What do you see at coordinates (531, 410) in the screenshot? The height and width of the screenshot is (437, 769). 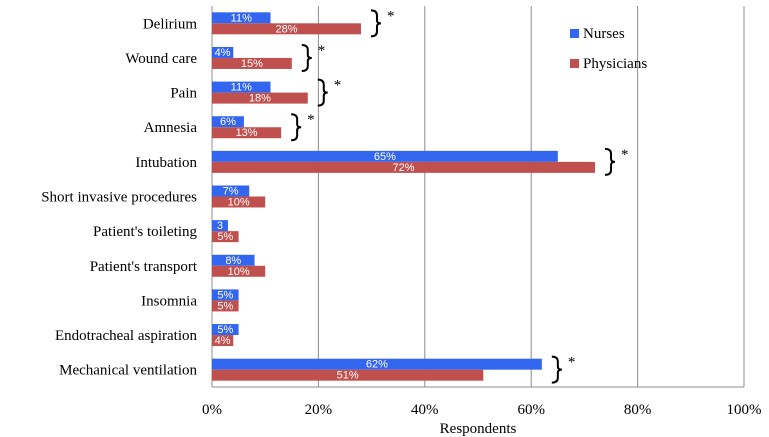 I see `x-tick-label: 60%` at bounding box center [531, 410].